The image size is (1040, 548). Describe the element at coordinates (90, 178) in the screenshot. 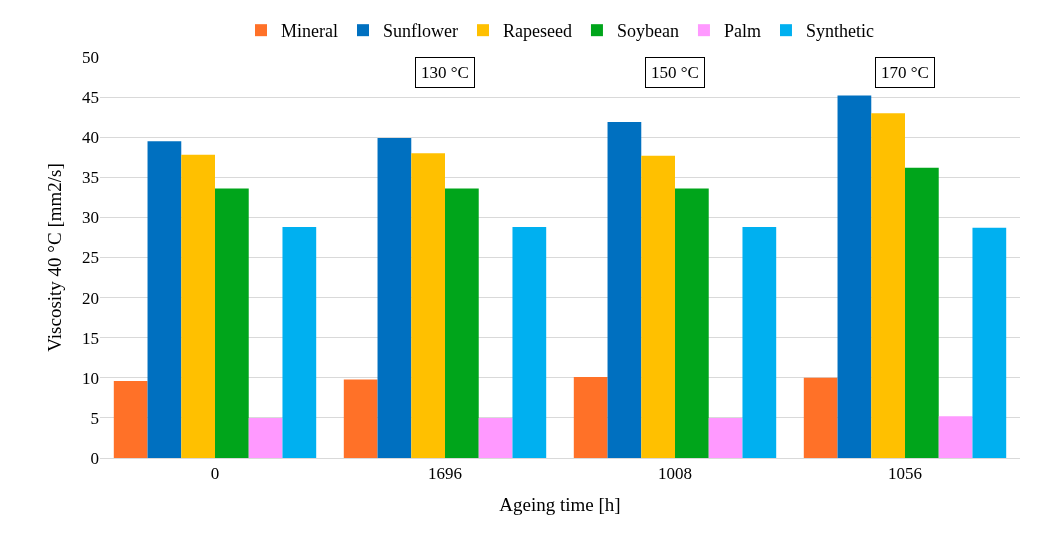

I see `y-tick-label: 35` at that location.